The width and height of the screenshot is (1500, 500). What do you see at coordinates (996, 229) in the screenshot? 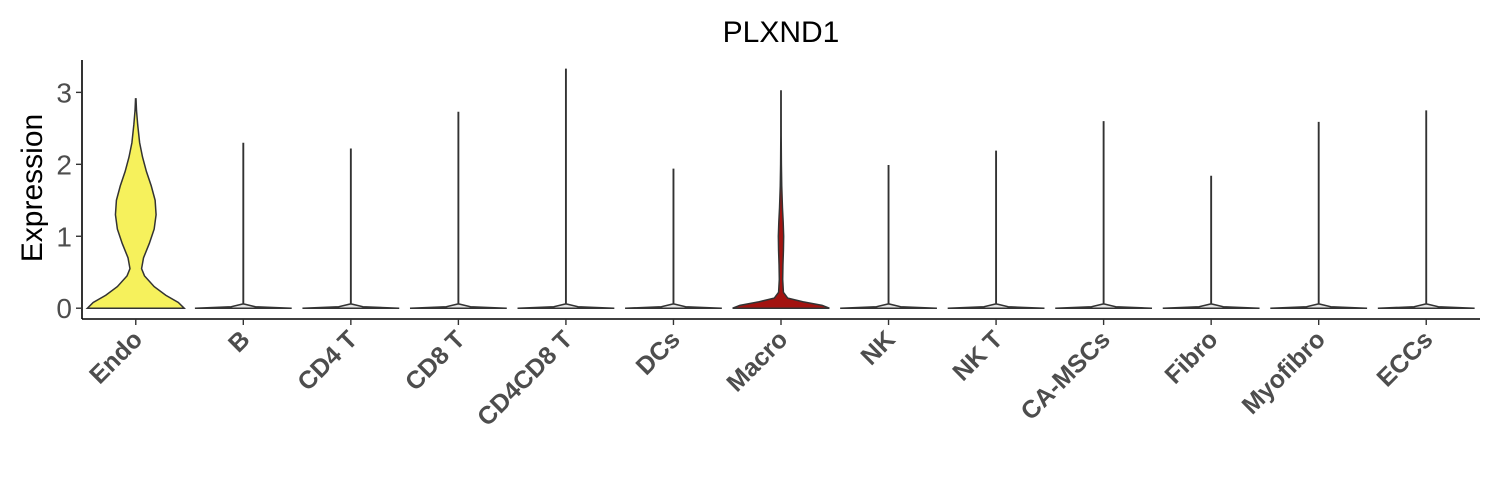
I see `violin-nk-t` at bounding box center [996, 229].